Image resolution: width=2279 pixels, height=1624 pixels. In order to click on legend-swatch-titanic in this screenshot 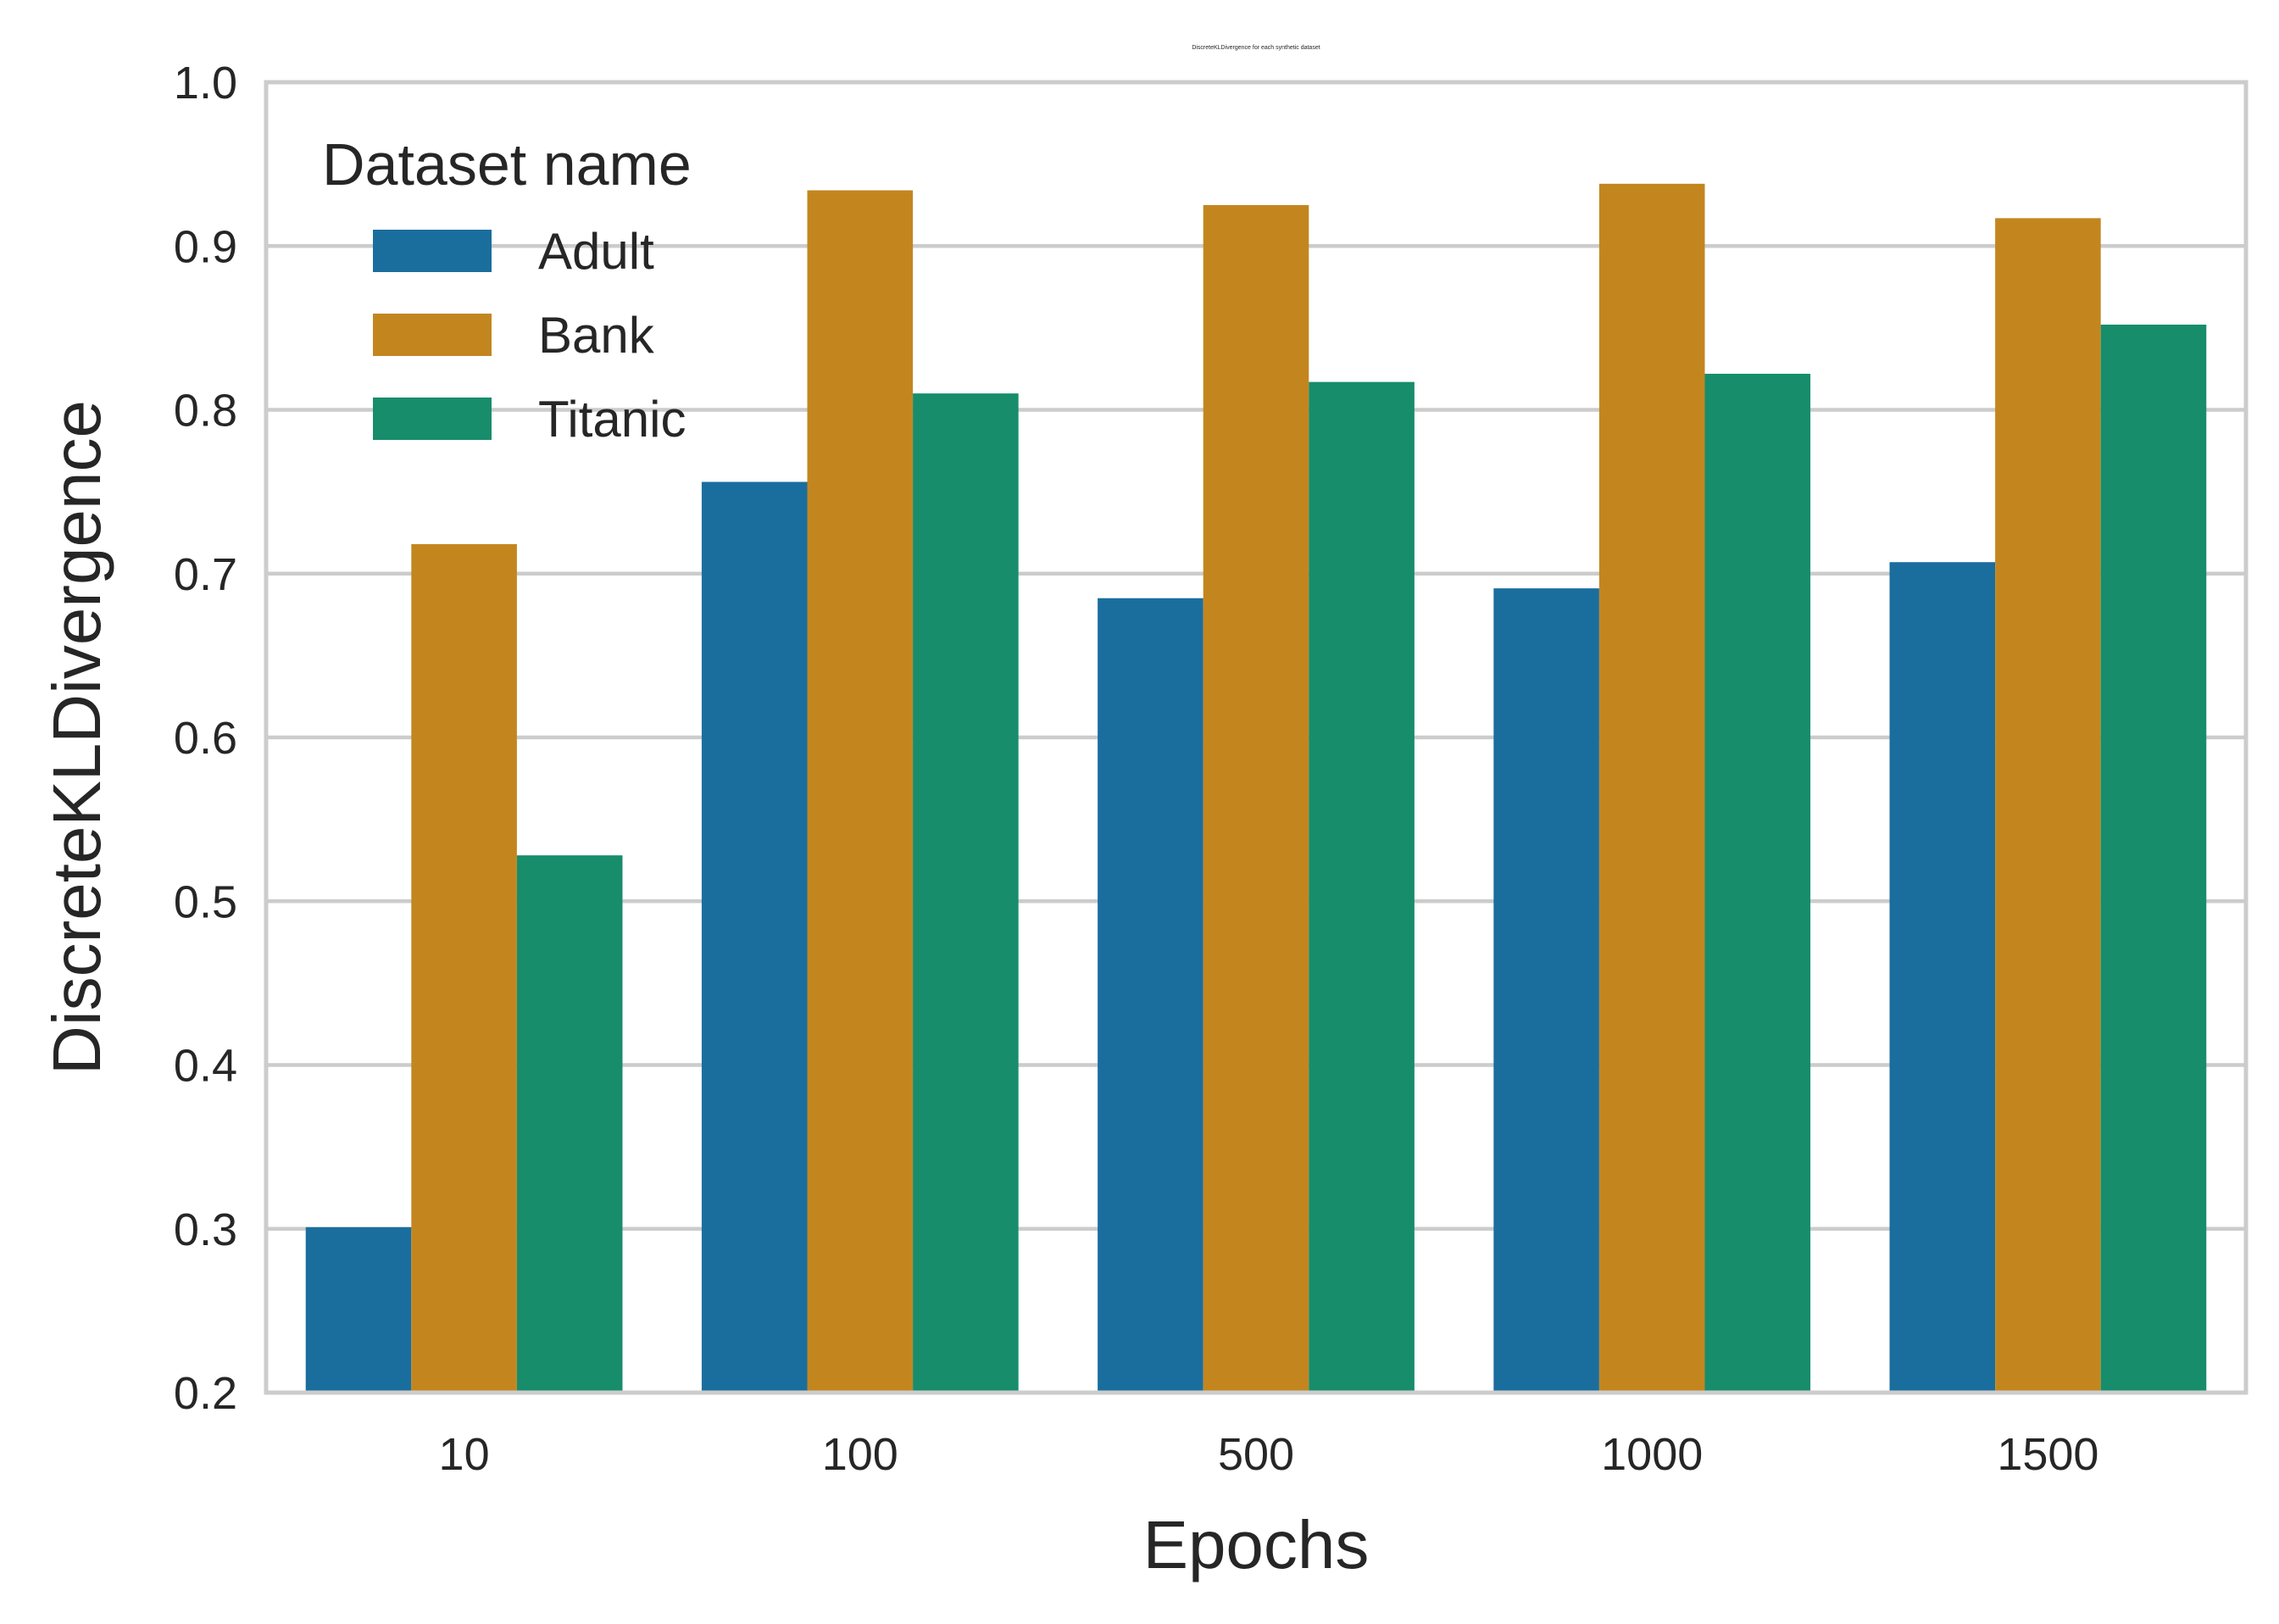, I will do `click(433, 419)`.